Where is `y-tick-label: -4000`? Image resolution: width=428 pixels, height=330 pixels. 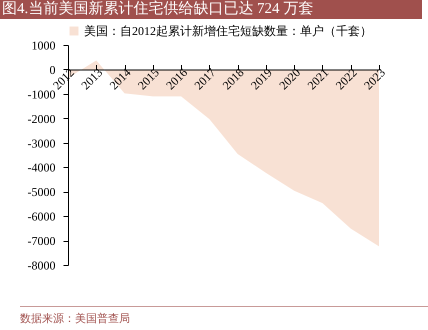
y-tick-label: -4000 is located at coordinates (42, 167).